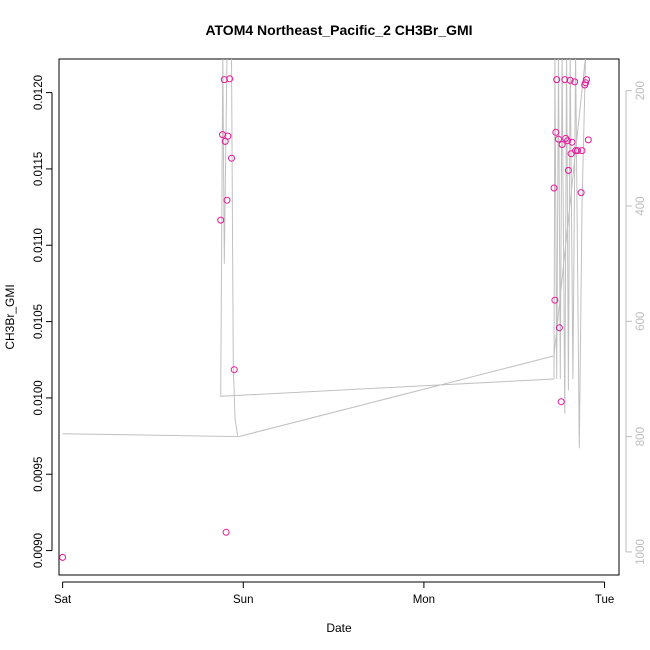 This screenshot has width=650, height=650. Describe the element at coordinates (39, 397) in the screenshot. I see `y-tick-label: 0.0100` at that location.